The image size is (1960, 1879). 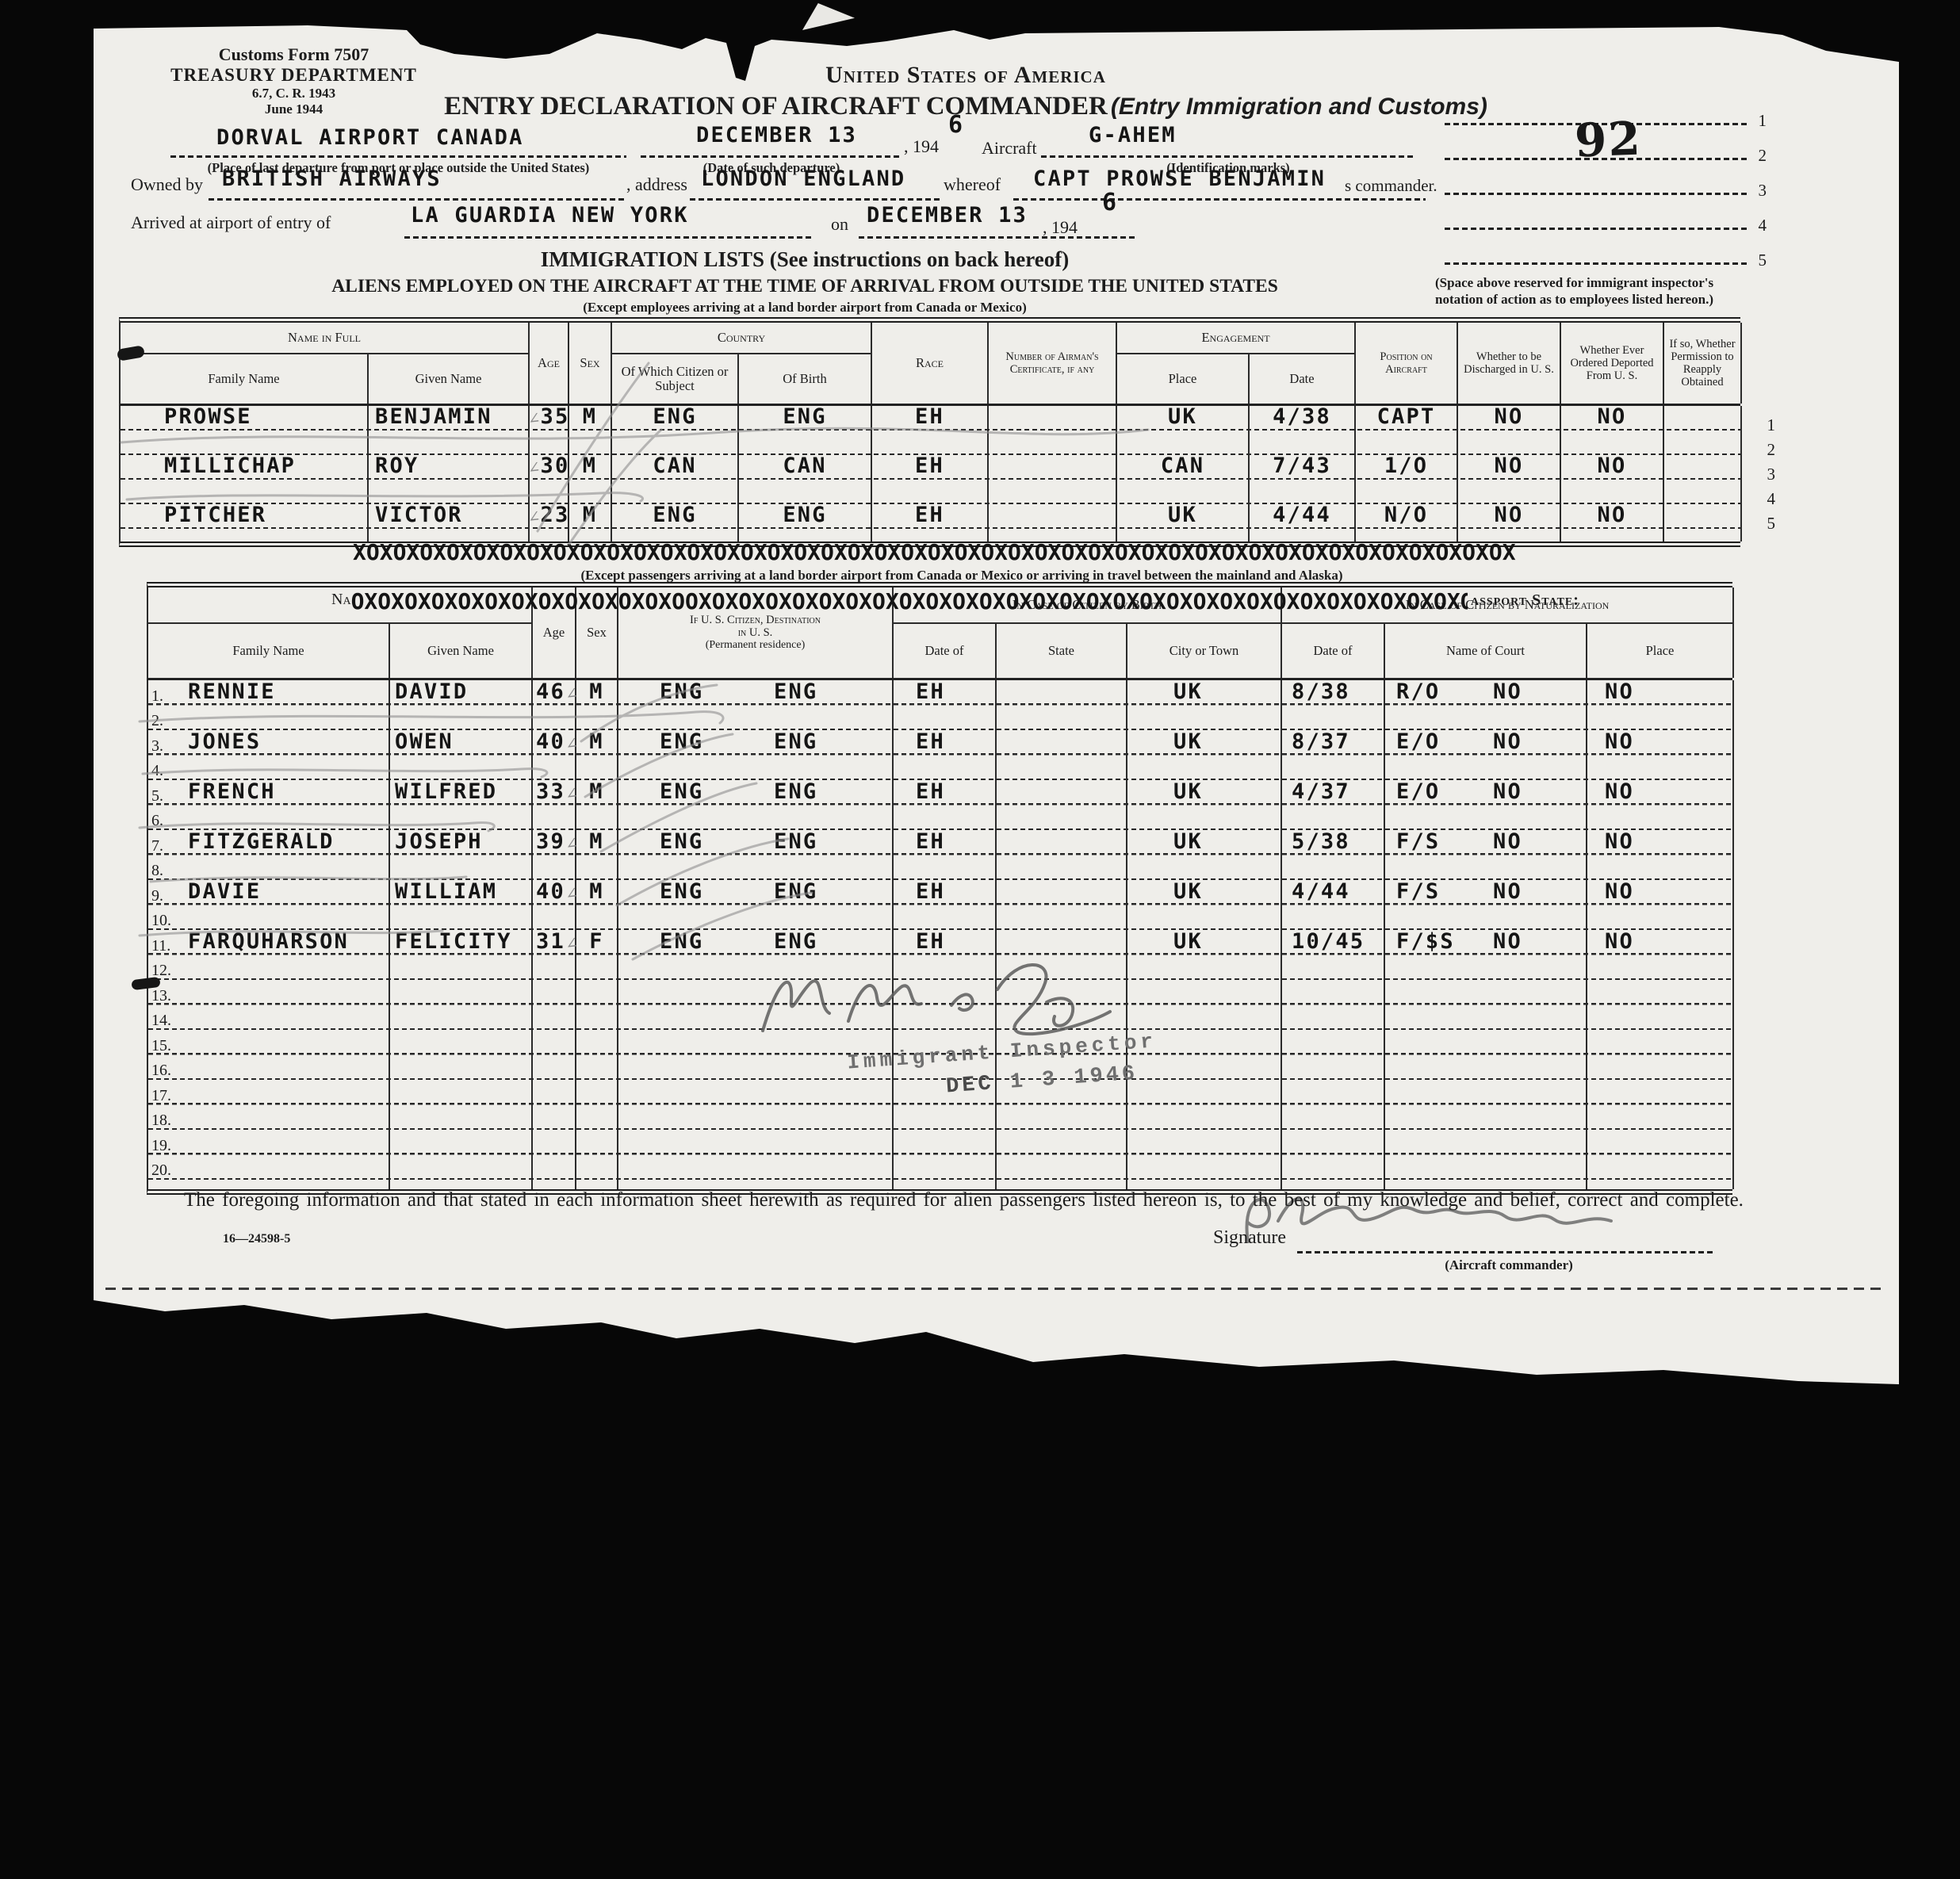 I want to click on arrival-date-line, so click(x=999, y=237).